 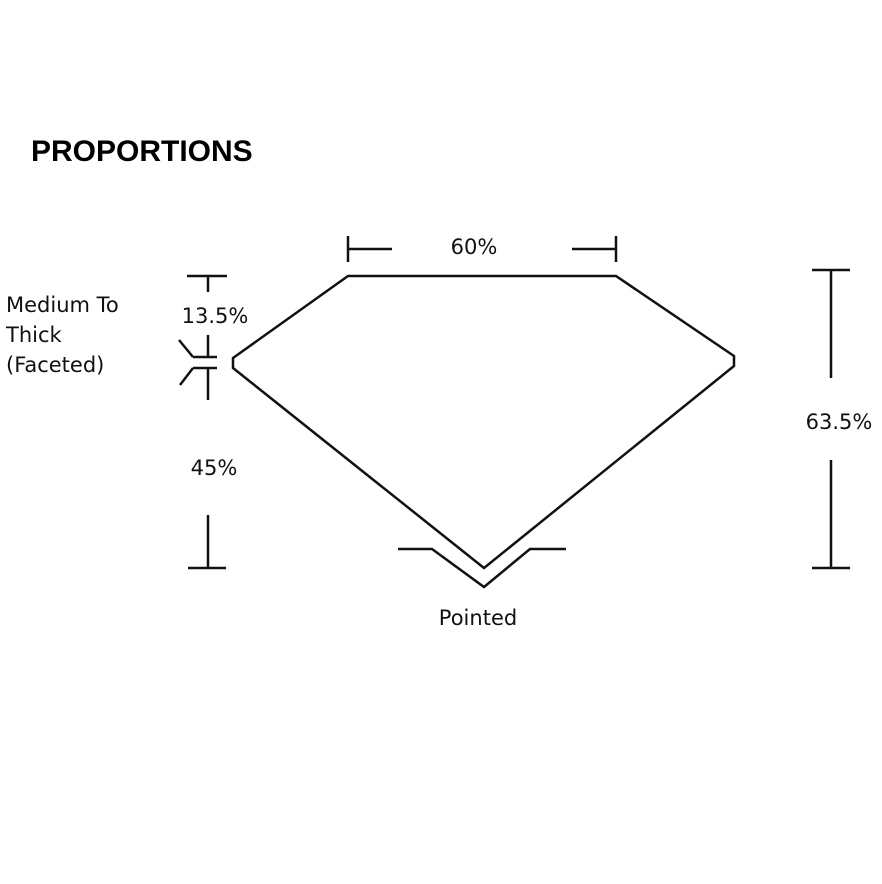 What do you see at coordinates (478, 618) in the screenshot?
I see `culet-label: Pointed` at bounding box center [478, 618].